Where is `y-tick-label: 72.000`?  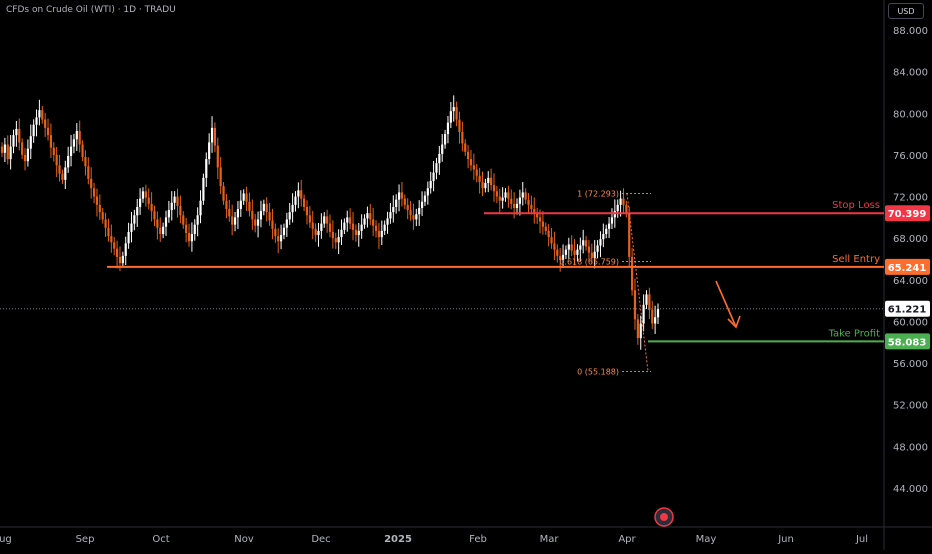
y-tick-label: 72.000 is located at coordinates (910, 198).